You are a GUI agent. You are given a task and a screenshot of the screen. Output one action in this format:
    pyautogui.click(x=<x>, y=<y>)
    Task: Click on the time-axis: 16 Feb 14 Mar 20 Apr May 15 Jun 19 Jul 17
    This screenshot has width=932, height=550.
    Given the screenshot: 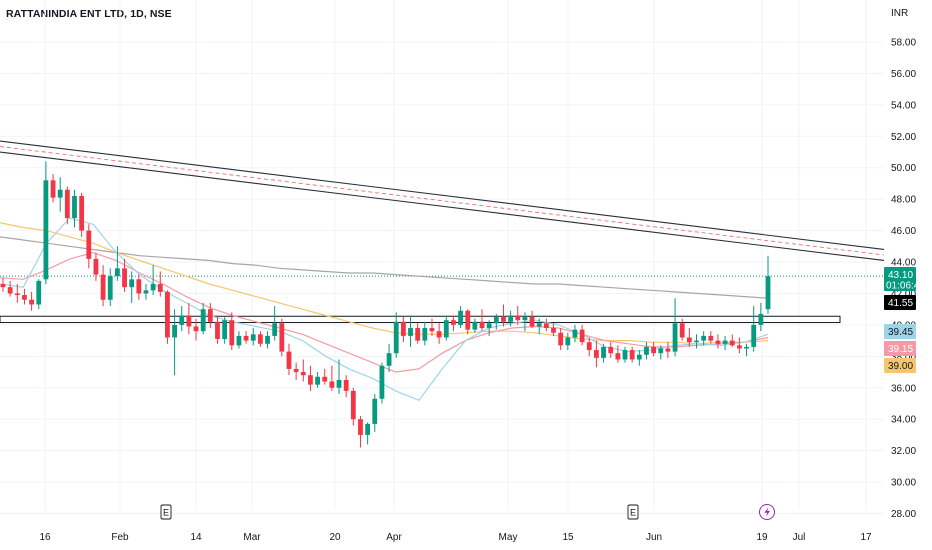 What is the action you would take?
    pyautogui.click(x=455, y=537)
    